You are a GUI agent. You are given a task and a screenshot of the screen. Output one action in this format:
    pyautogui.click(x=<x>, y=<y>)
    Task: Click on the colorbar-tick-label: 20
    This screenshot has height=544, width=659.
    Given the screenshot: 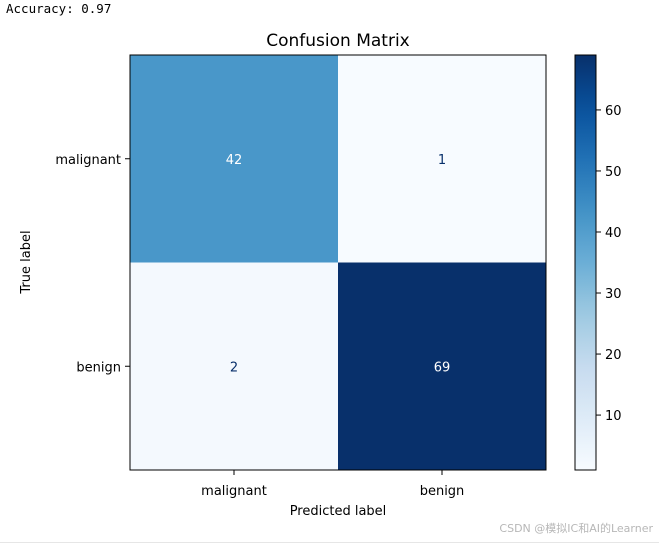 What is the action you would take?
    pyautogui.click(x=613, y=355)
    